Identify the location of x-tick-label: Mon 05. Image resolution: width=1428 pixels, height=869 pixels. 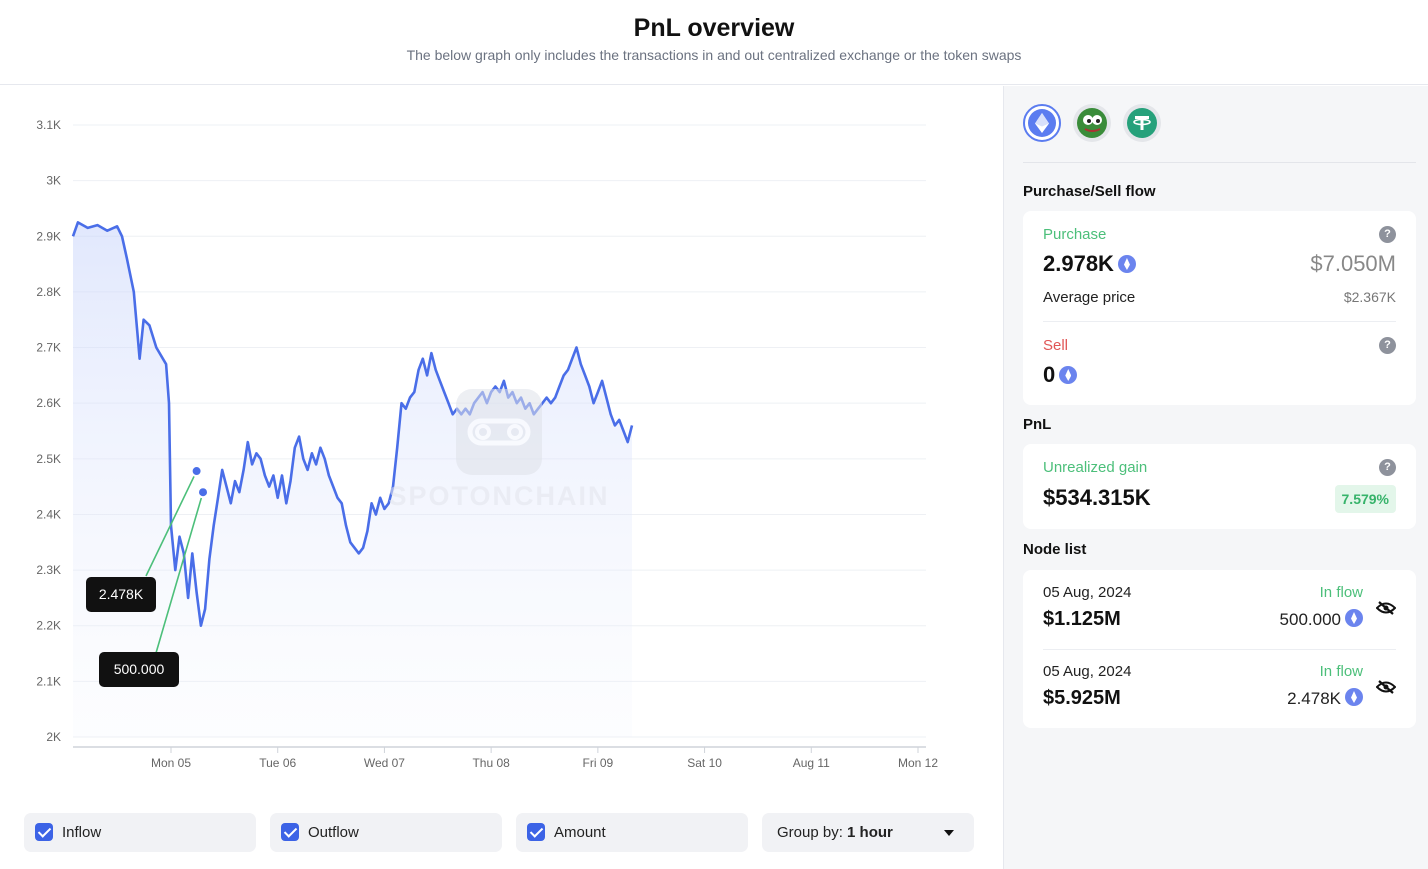
(171, 763).